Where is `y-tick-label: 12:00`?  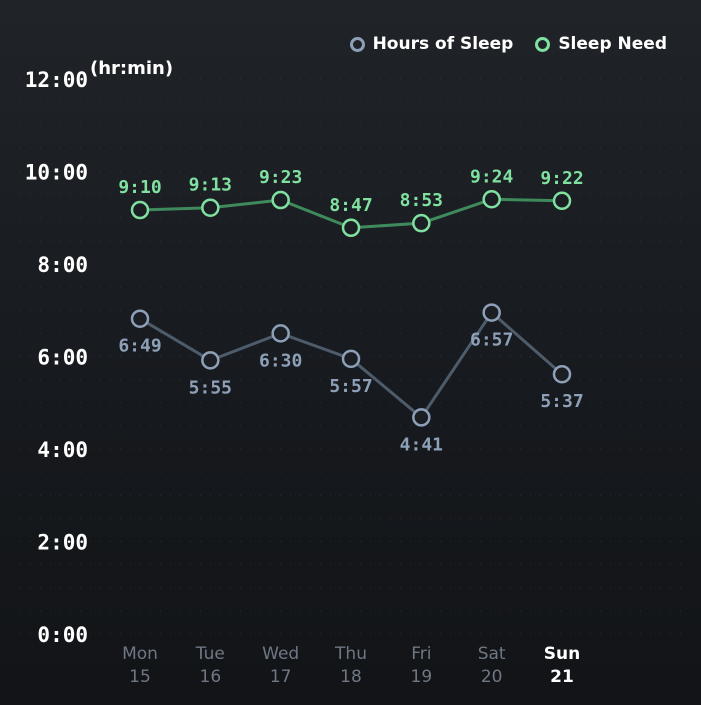
y-tick-label: 12:00 is located at coordinates (56, 80).